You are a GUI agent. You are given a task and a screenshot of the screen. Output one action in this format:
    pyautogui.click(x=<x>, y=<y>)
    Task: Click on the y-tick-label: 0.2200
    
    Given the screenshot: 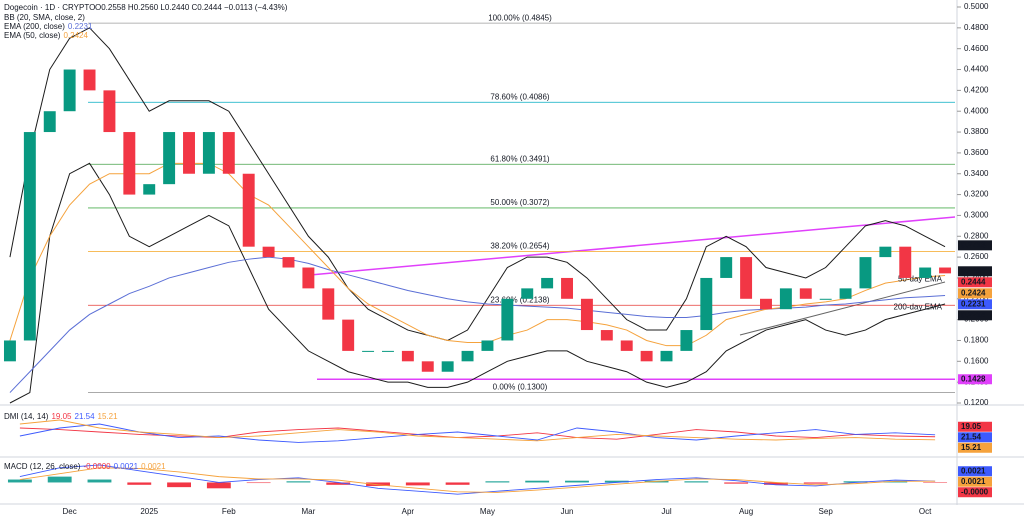 What is the action you would take?
    pyautogui.click(x=976, y=298)
    